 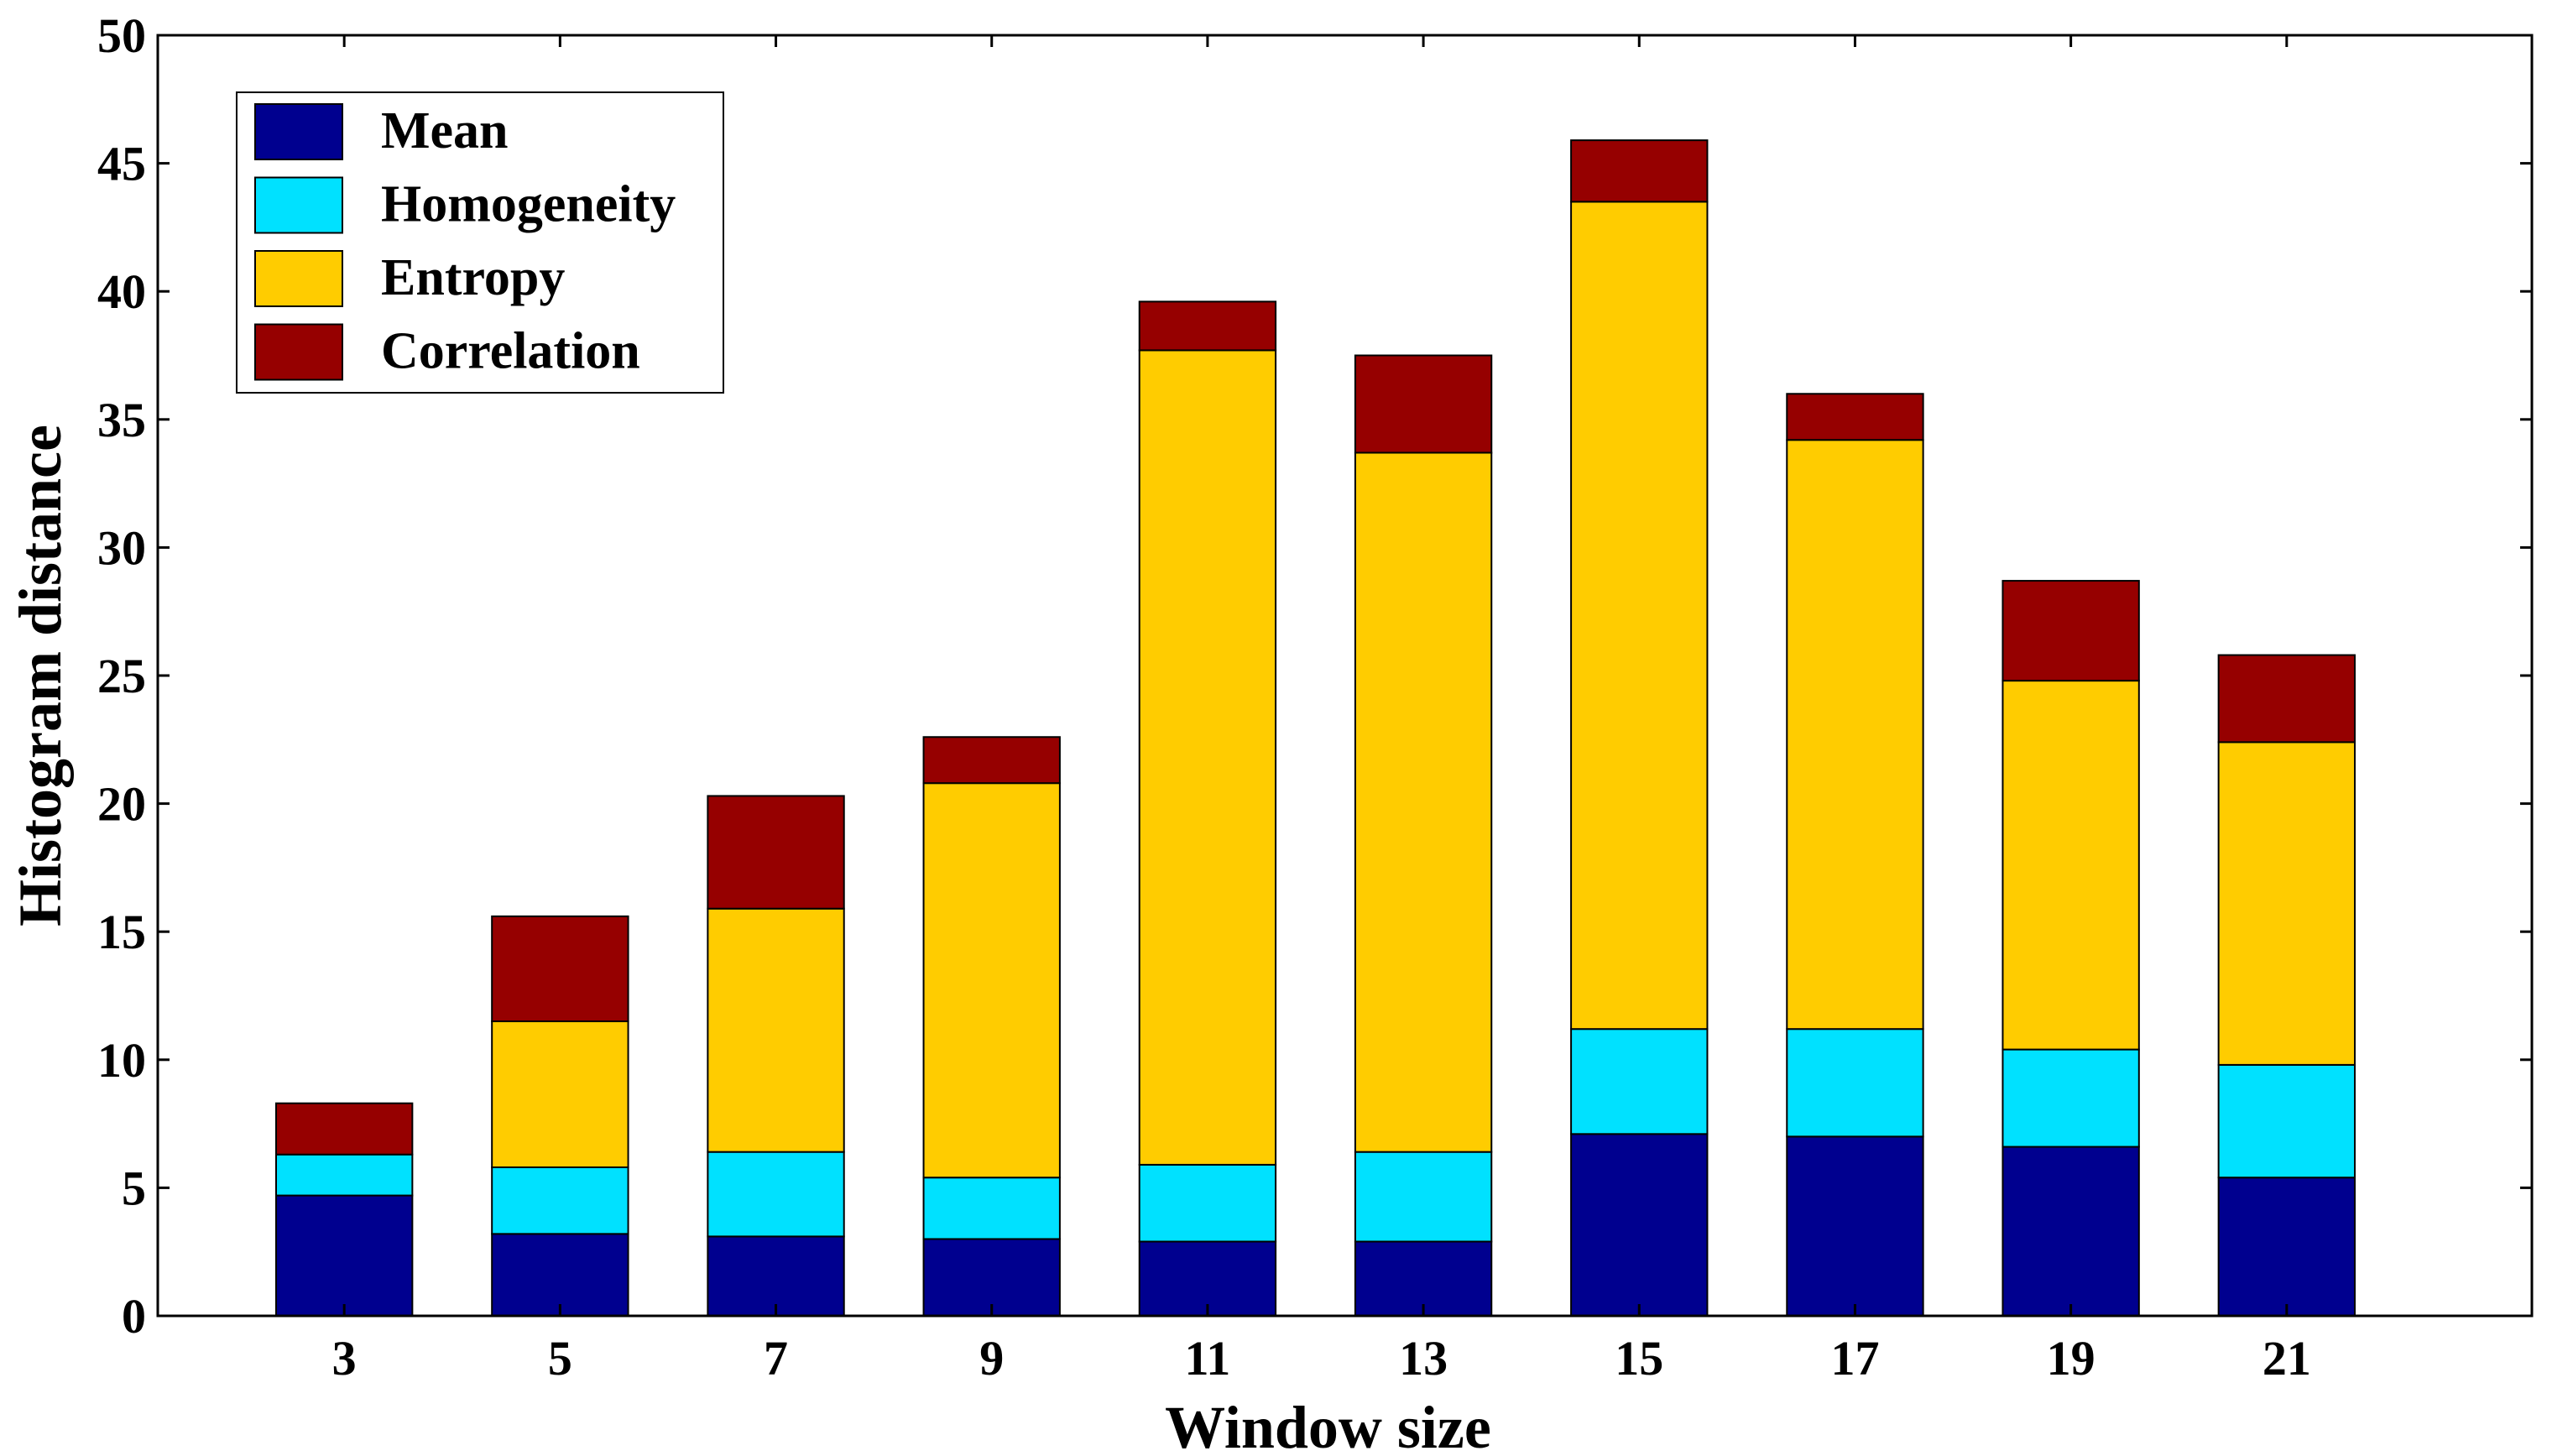 I want to click on x-tick-label: 5, so click(x=560, y=1358).